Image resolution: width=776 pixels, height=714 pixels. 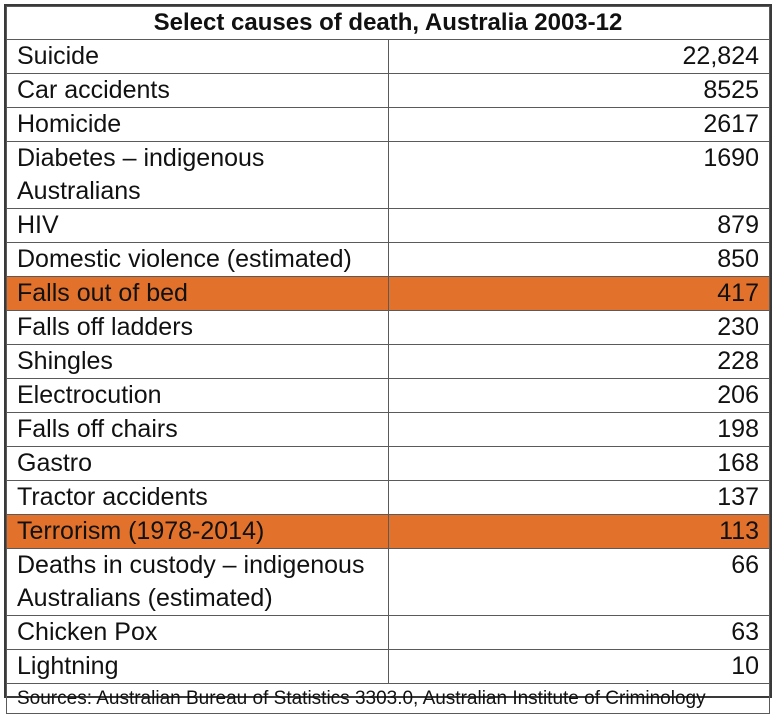 I want to click on deaths-value-cell: 63, so click(x=578, y=632).